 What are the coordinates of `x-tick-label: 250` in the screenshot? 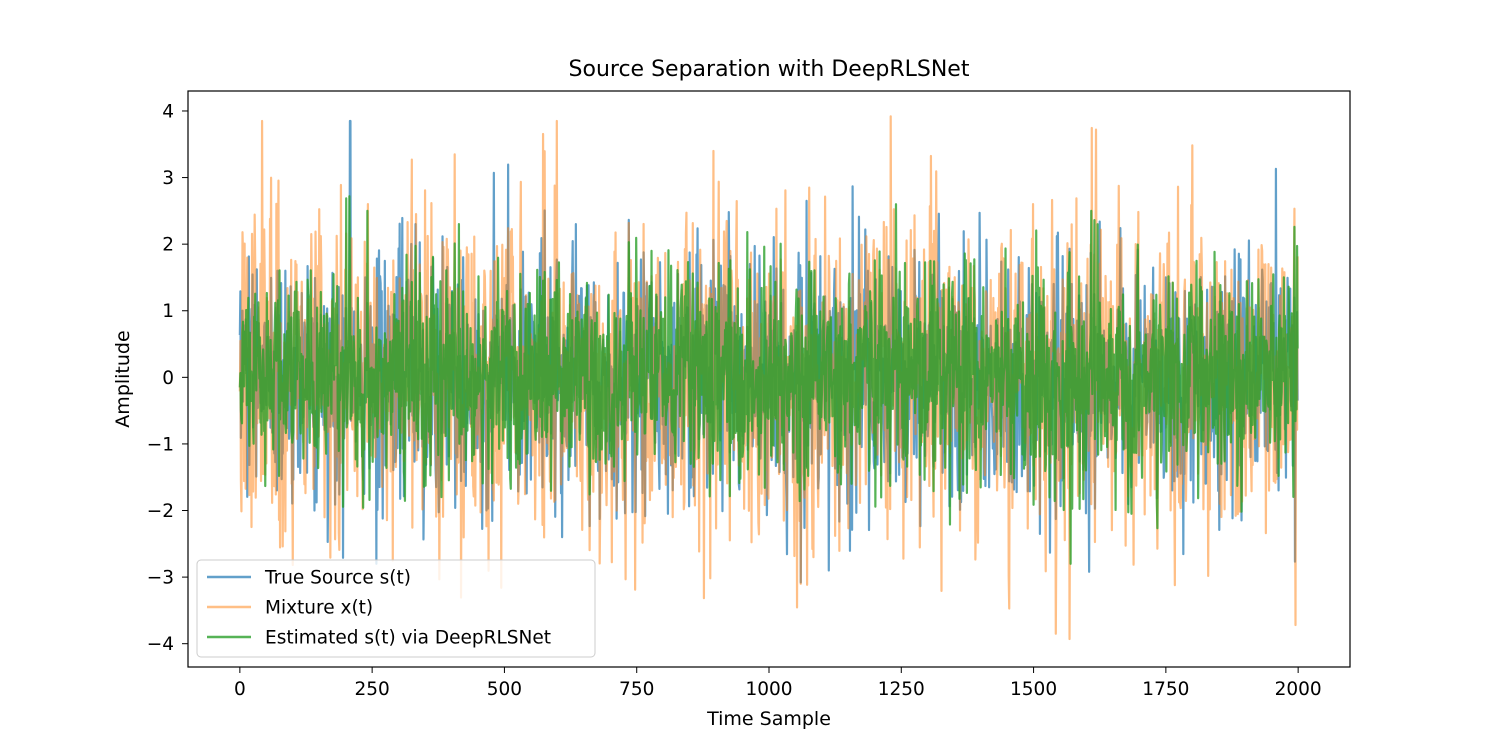 It's located at (371, 689).